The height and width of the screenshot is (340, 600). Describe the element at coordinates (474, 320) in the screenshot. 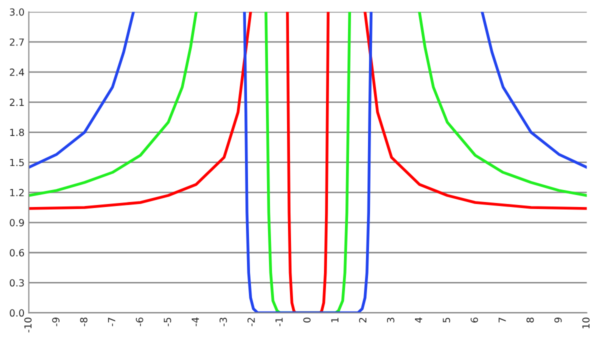

I see `x-tick-label: 6` at that location.